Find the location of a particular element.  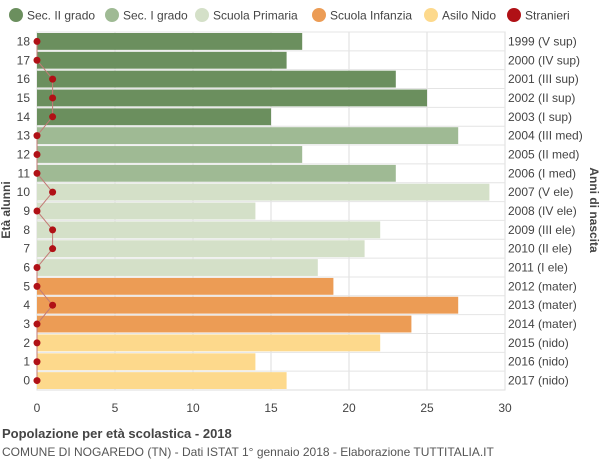

birth-label-15: 2002 (II sup) is located at coordinates (541, 98).